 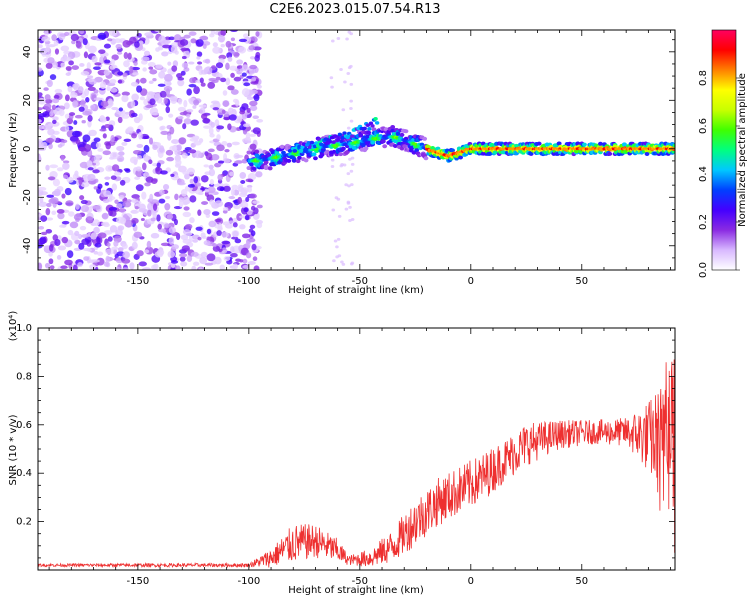 What do you see at coordinates (581, 581) in the screenshot?
I see `snr-x-tick-label: 50` at bounding box center [581, 581].